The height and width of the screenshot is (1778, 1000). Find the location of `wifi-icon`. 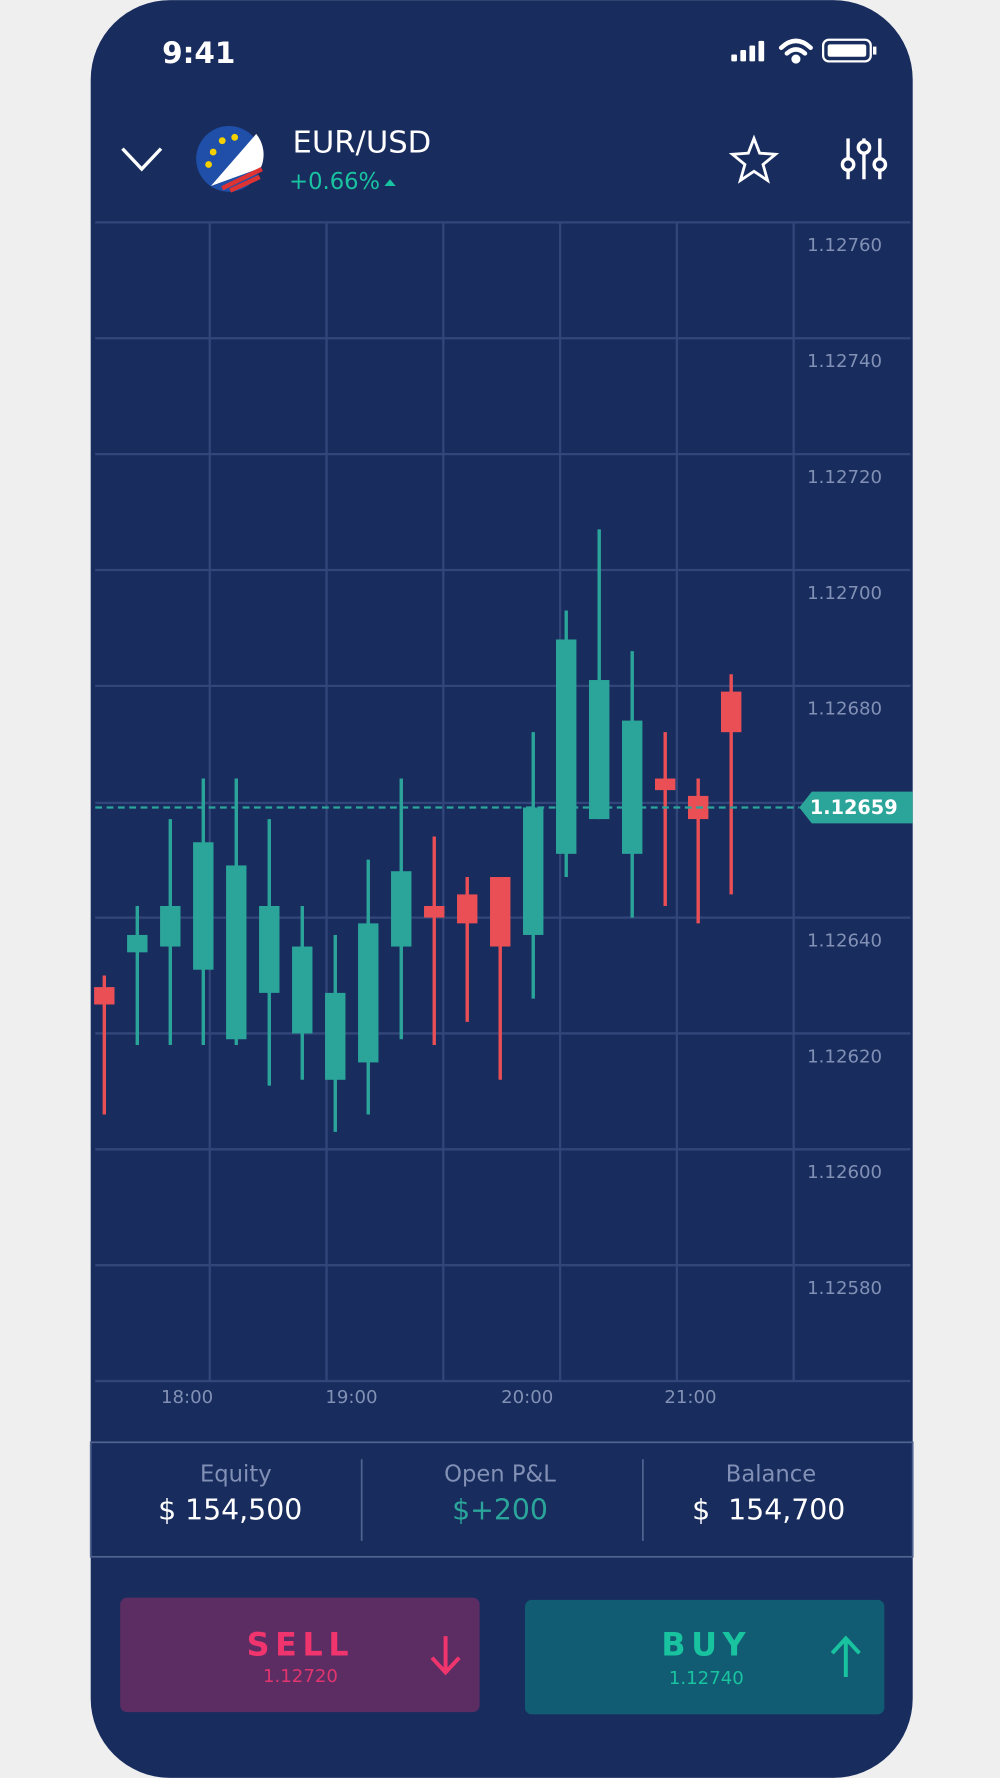

wifi-icon is located at coordinates (795, 51).